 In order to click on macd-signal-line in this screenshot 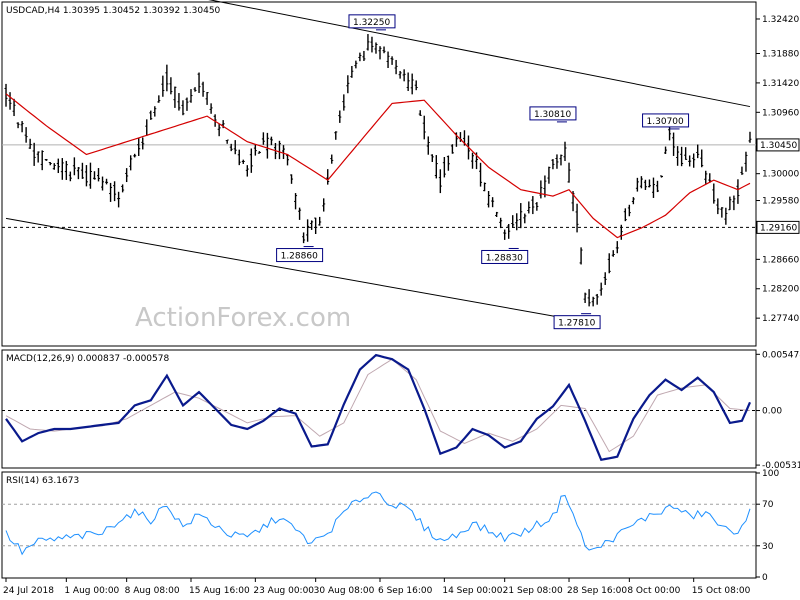, I will do `click(378, 405)`.